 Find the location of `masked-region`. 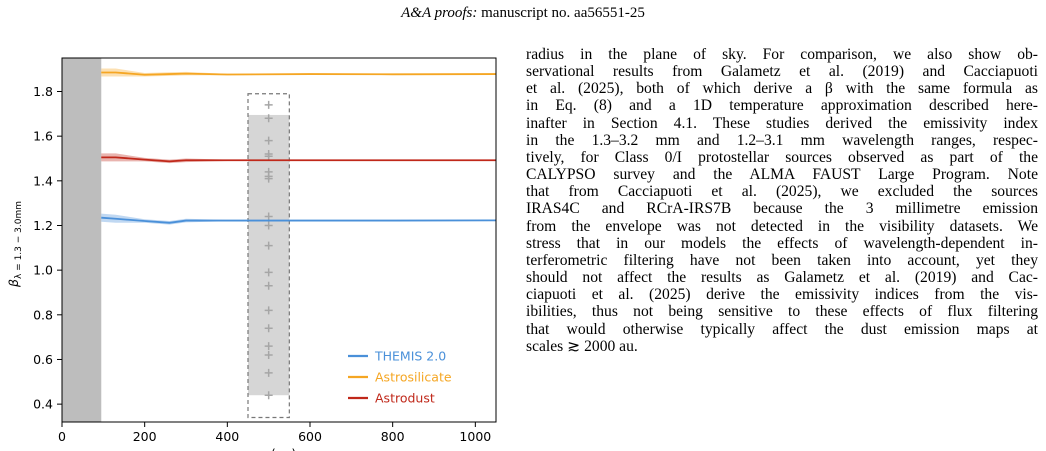

masked-region is located at coordinates (82, 240).